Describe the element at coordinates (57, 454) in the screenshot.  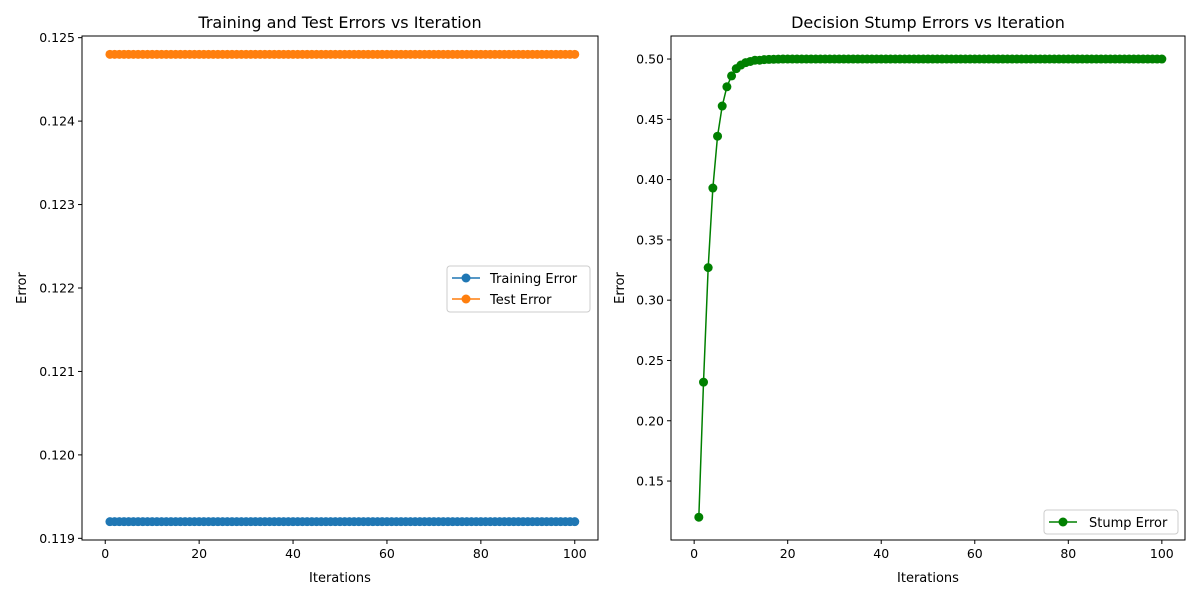
I see `y-tick-label: 0.120` at that location.